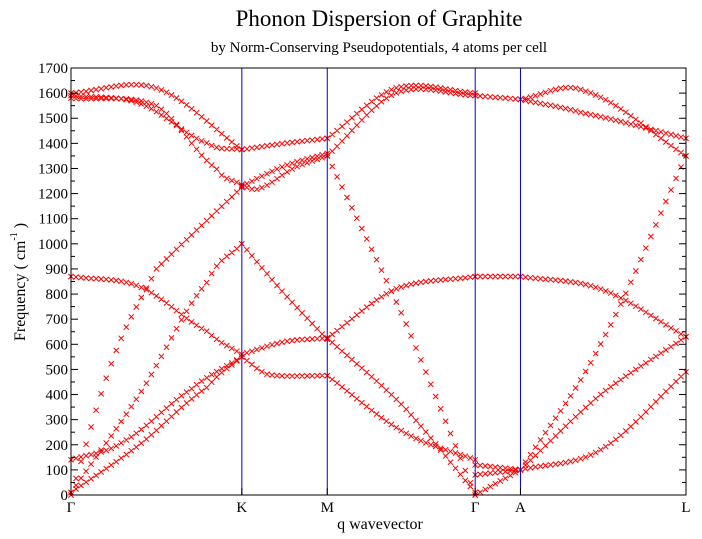 This screenshot has width=702, height=539. Describe the element at coordinates (57, 421) in the screenshot. I see `y-tick-label: 300` at that location.